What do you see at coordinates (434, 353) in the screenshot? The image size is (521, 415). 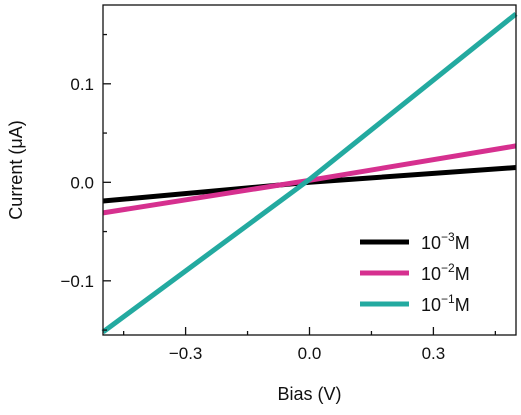 I see `x-tick-label: 0.3` at bounding box center [434, 353].